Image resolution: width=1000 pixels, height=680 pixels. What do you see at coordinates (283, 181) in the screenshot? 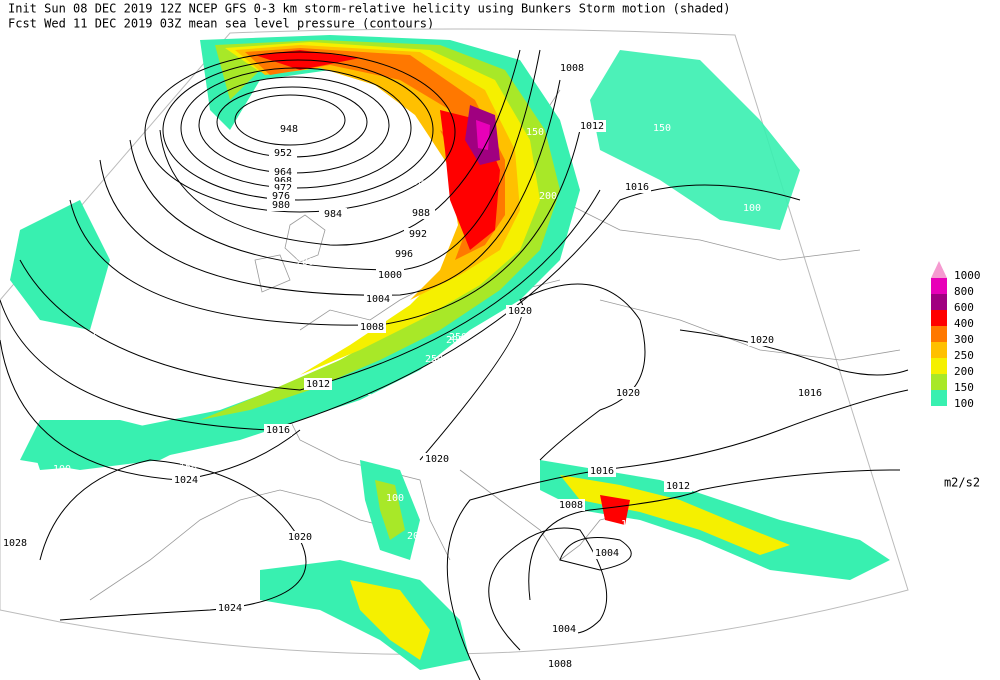
I see `isobar-label: 968` at bounding box center [283, 181].